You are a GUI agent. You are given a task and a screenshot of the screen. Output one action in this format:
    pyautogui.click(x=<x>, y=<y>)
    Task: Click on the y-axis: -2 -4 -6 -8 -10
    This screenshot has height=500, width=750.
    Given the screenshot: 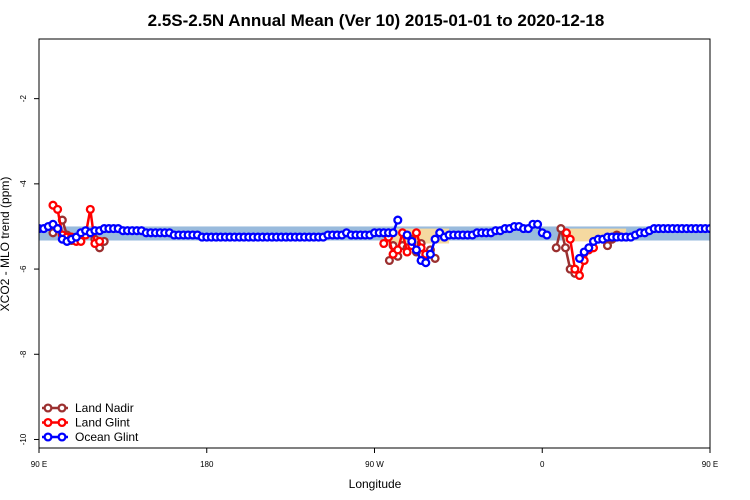 What is the action you would take?
    pyautogui.click(x=29, y=270)
    